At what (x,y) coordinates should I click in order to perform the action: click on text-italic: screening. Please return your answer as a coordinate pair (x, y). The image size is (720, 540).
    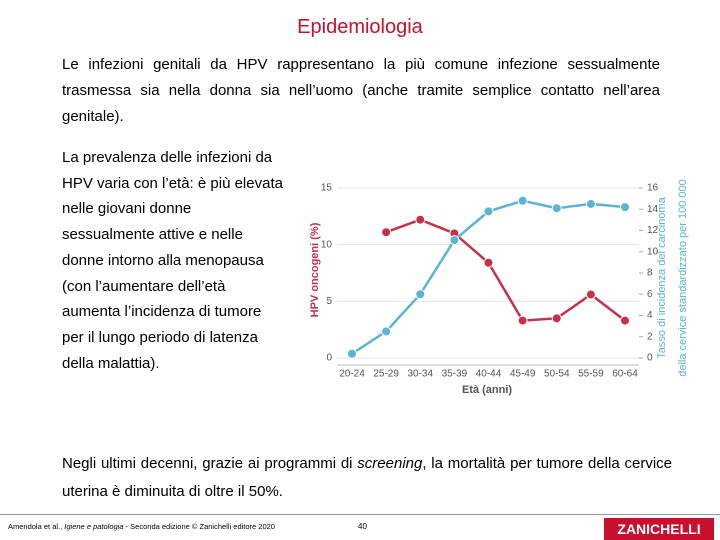
    Looking at the image, I should click on (390, 463).